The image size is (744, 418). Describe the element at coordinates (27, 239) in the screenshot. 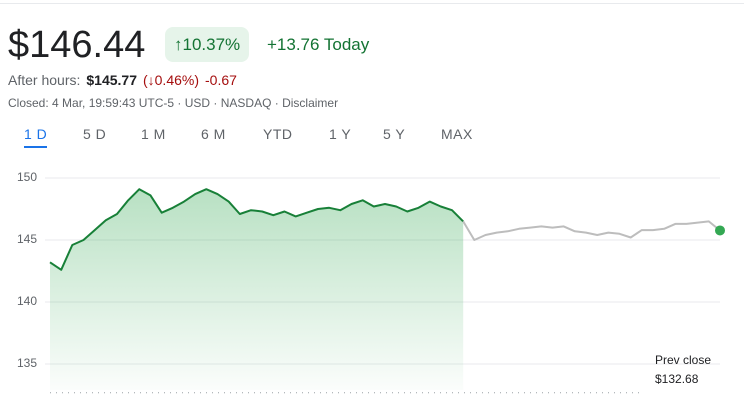

I see `y-tick-label: 145` at that location.